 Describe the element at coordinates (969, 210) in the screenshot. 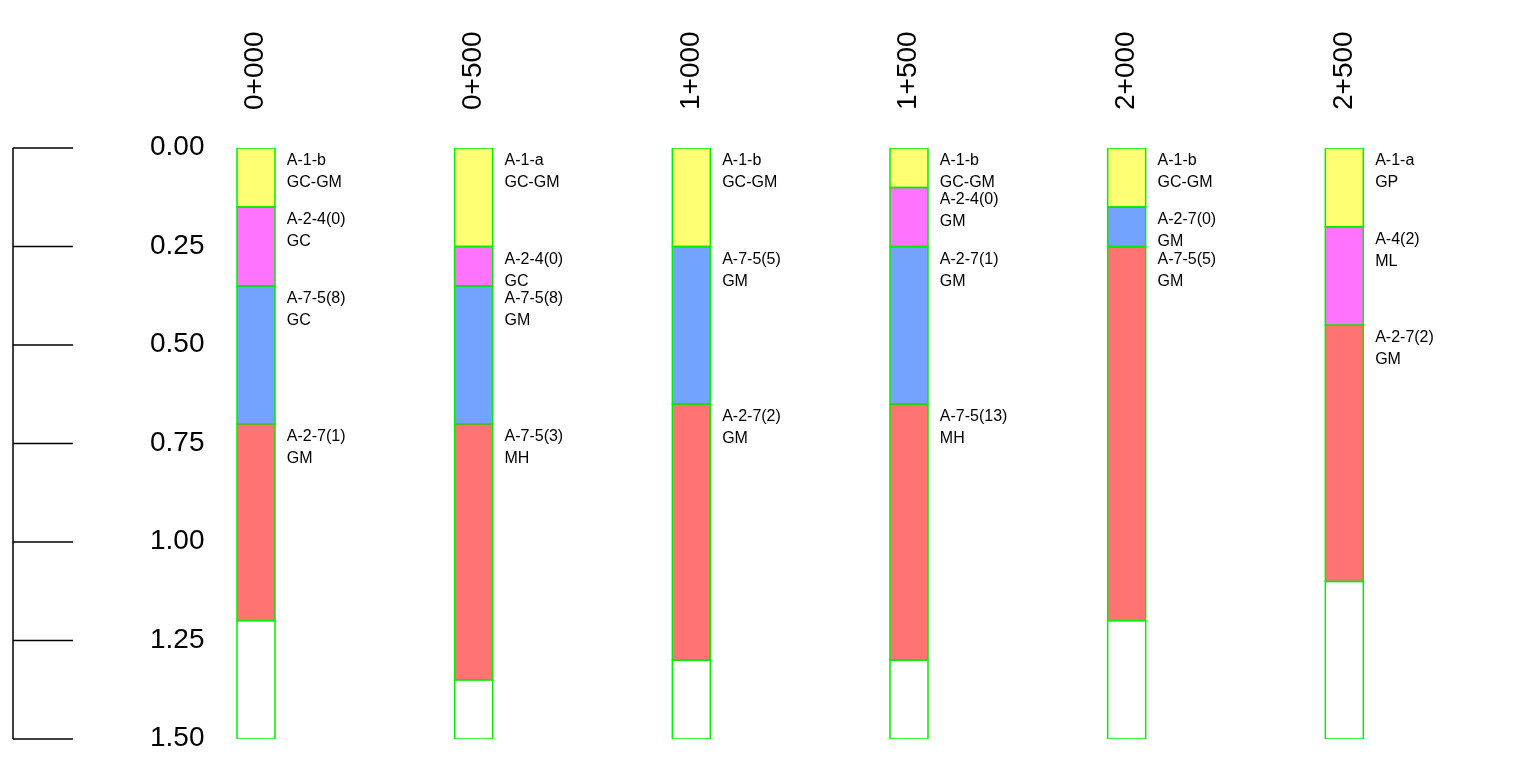

I see `annotation: A-2-4(0) GM` at that location.